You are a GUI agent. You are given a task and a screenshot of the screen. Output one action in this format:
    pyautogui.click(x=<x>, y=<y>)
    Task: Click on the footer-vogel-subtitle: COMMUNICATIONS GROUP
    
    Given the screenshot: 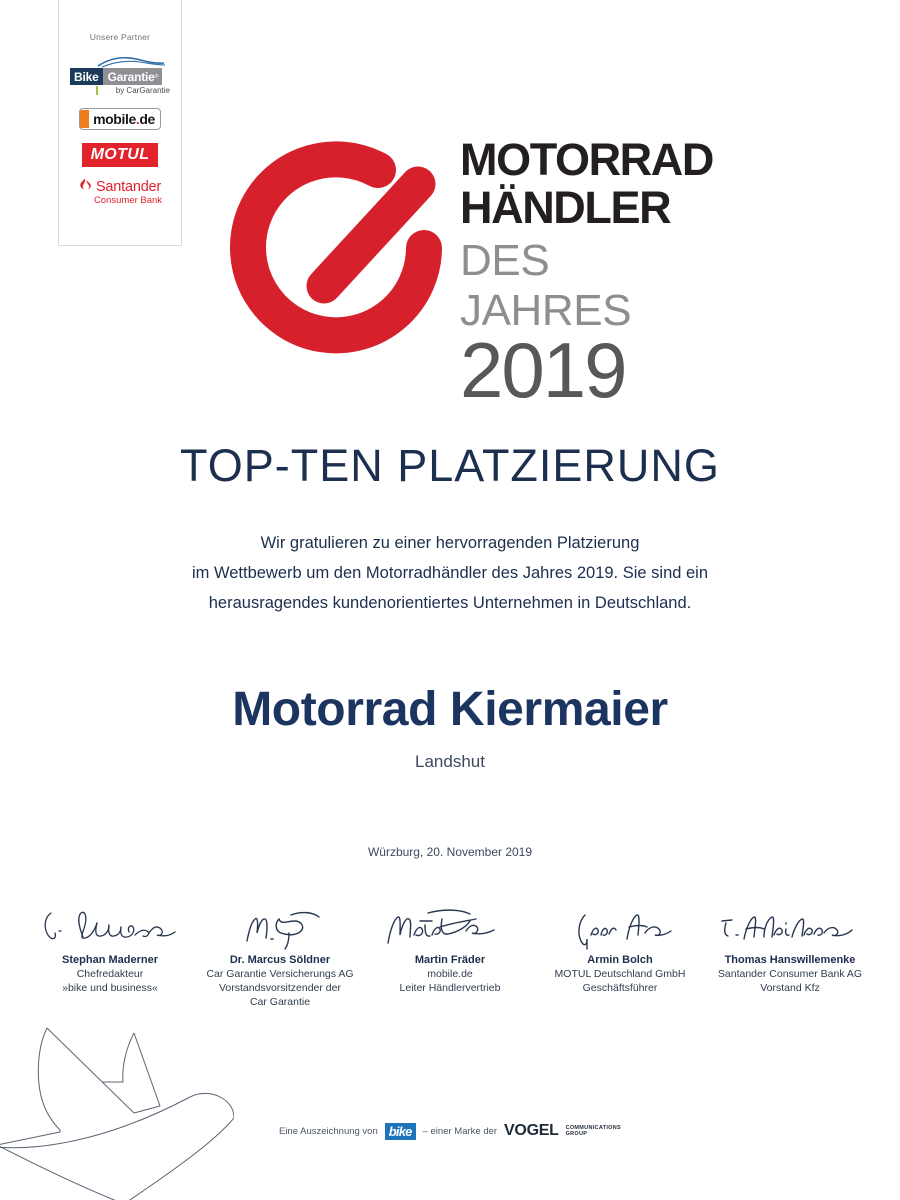 What is the action you would take?
    pyautogui.click(x=593, y=1131)
    